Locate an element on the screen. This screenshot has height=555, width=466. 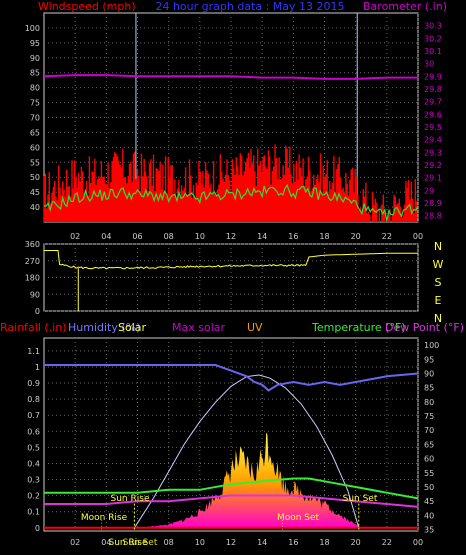
wind-average-series is located at coordinates (231, 202).